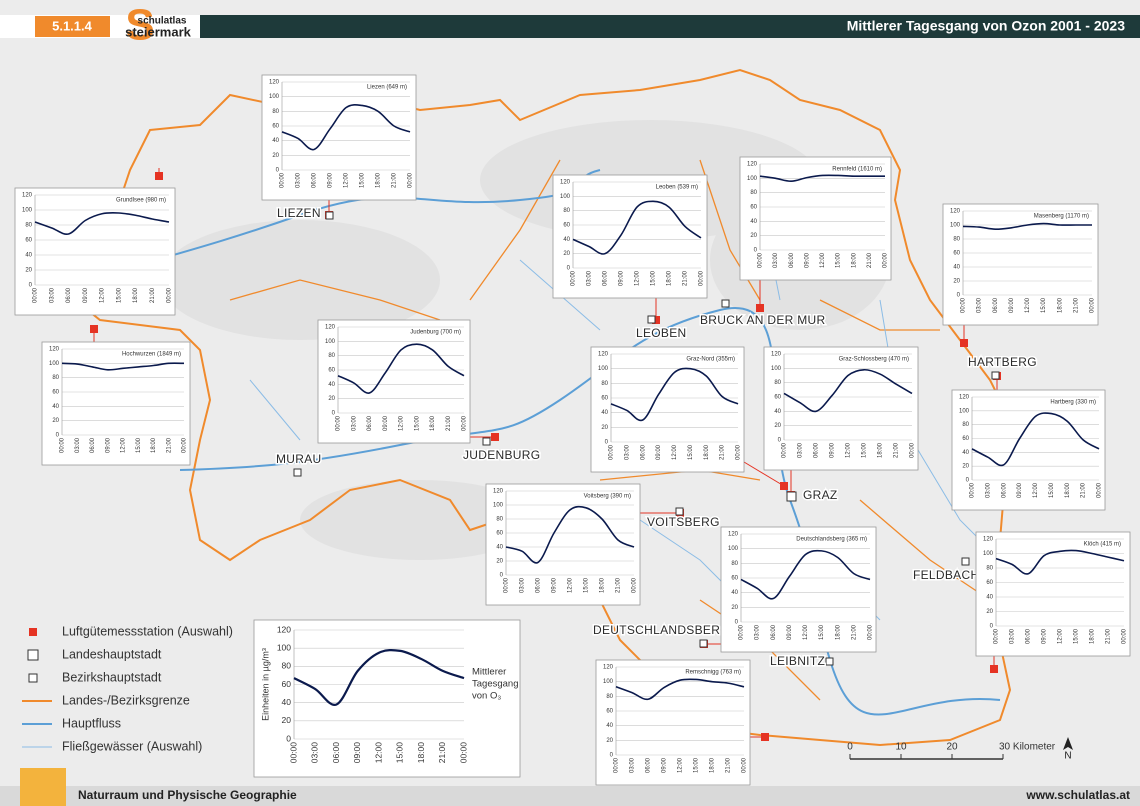 This screenshot has width=1140, height=806. Describe the element at coordinates (1068, 743) in the screenshot. I see `north-arrow` at that location.